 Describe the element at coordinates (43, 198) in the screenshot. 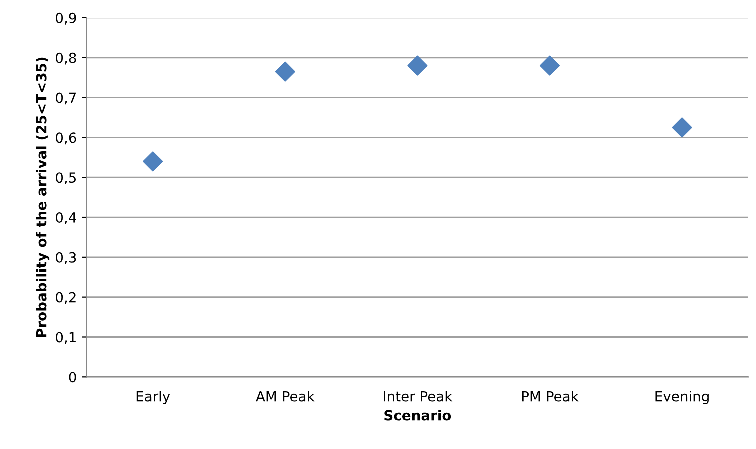

I see `y-axis-title: Probability of the arrival (25<T<35)` at that location.